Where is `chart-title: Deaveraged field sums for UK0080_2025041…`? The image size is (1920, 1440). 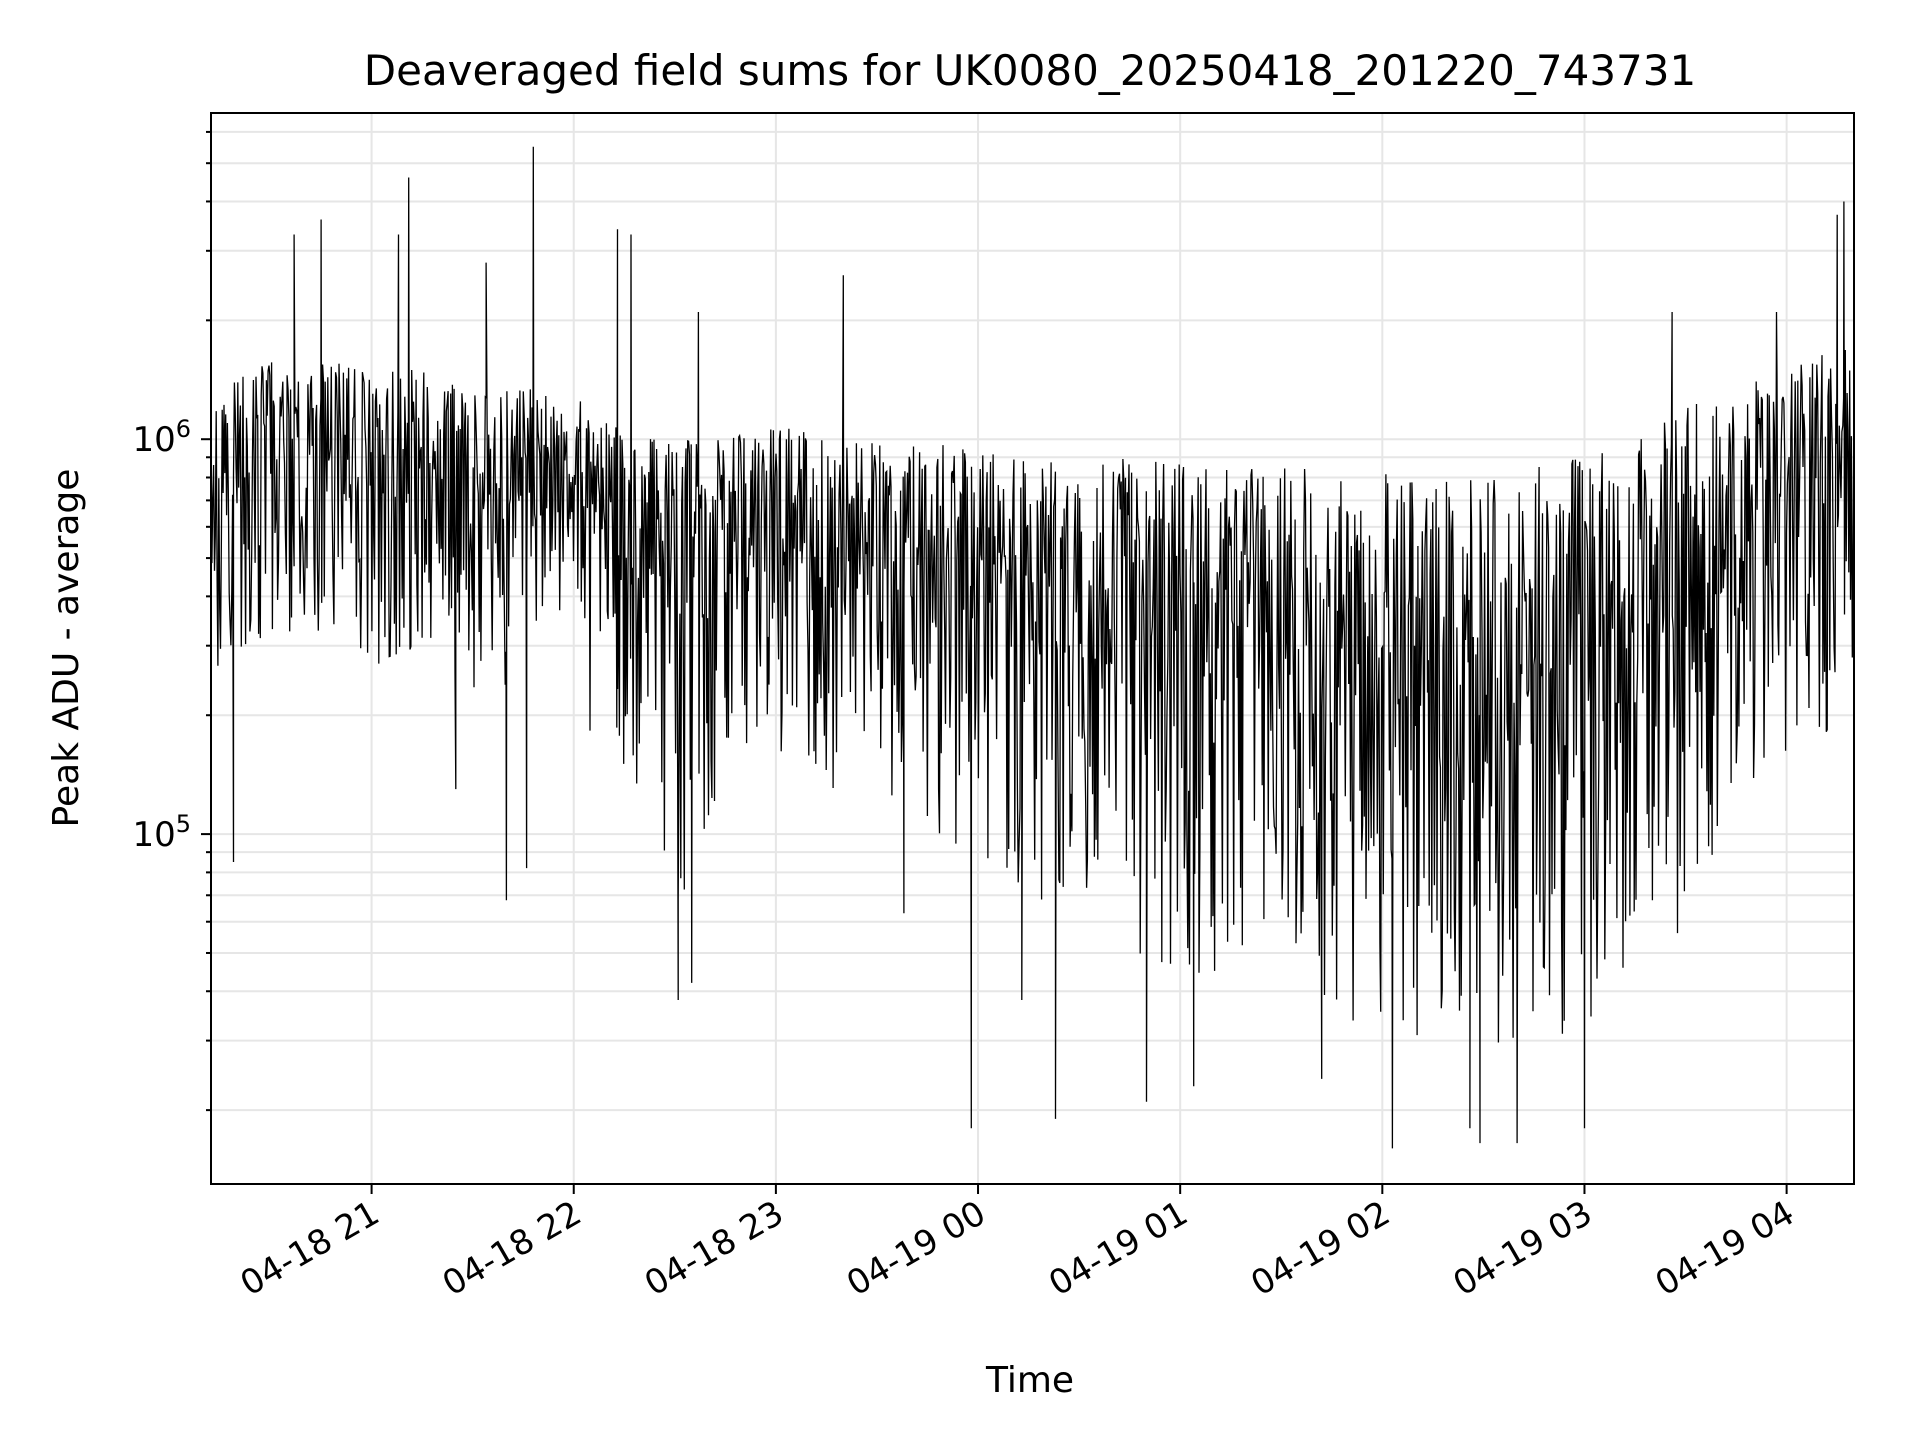
chart-title: Deaveraged field sums for UK0080_2025041… is located at coordinates (1030, 70).